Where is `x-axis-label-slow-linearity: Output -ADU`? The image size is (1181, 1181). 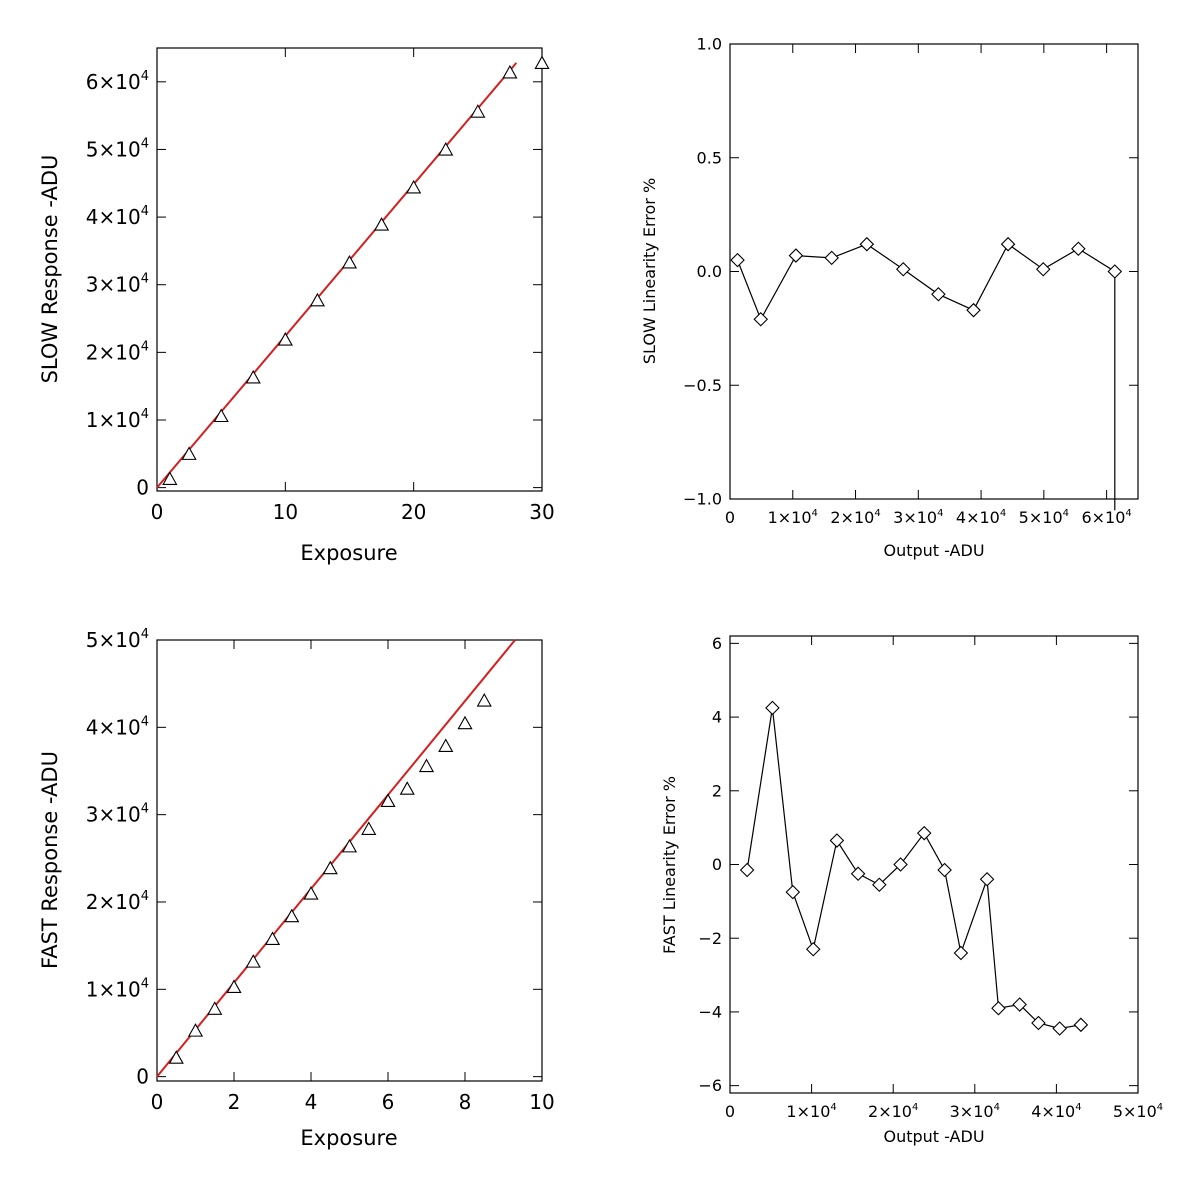 x-axis-label-slow-linearity: Output -ADU is located at coordinates (933, 550).